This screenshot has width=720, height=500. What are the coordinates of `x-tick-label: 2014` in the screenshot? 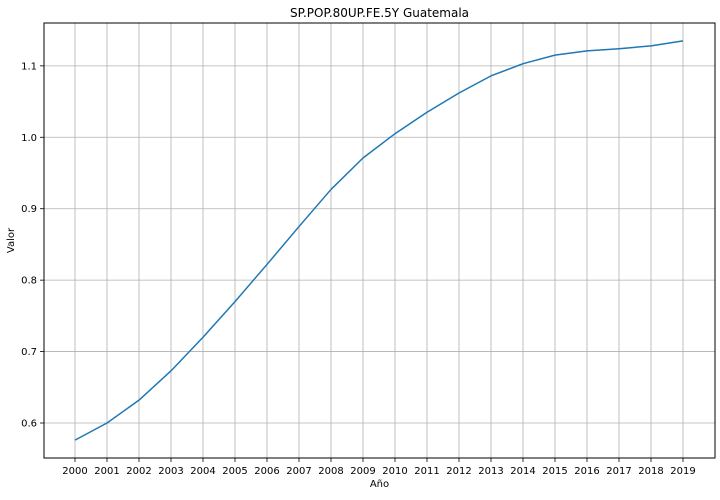 It's located at (522, 471).